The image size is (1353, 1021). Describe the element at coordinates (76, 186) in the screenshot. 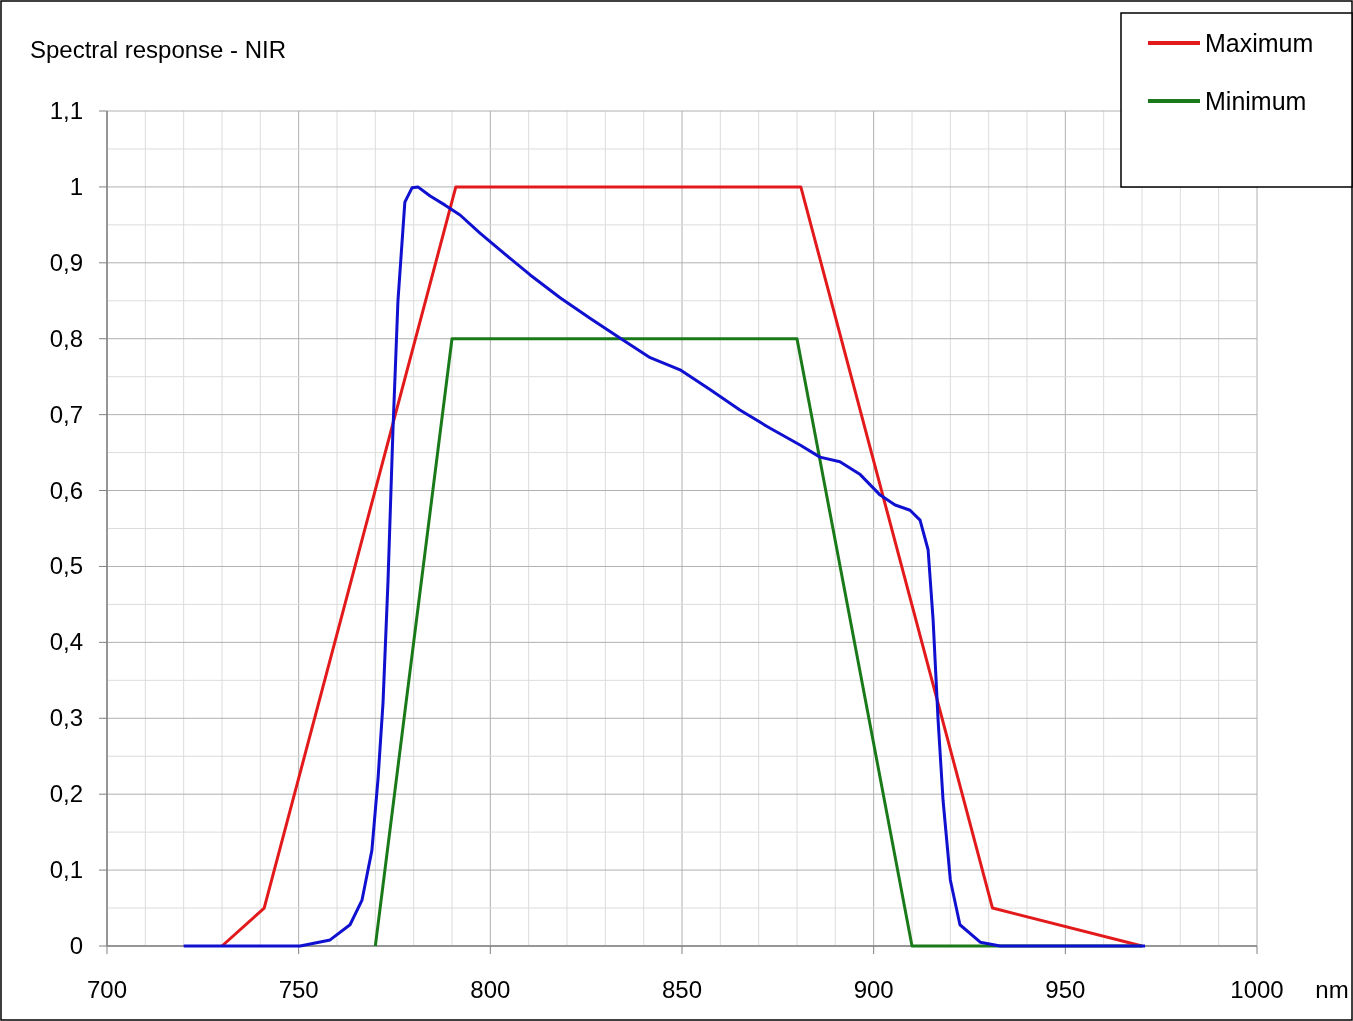

I see `y-tick-label: 1` at that location.